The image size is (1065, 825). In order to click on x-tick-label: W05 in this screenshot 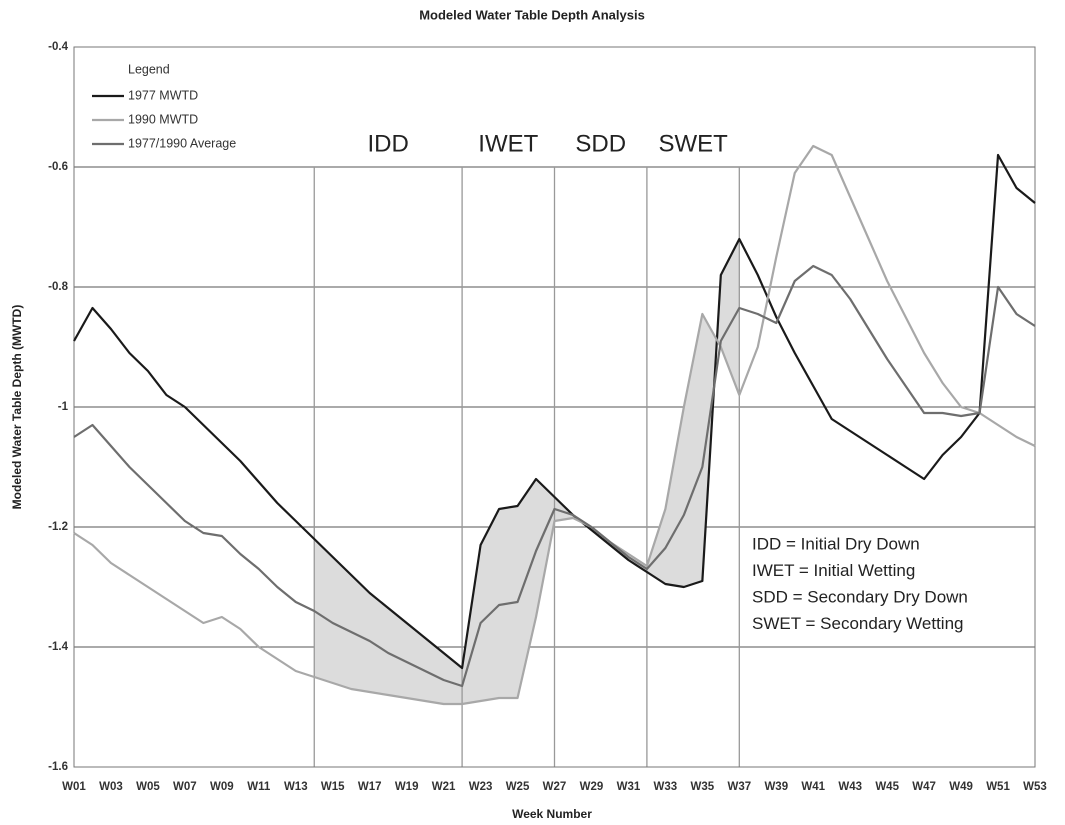, I will do `click(148, 787)`.